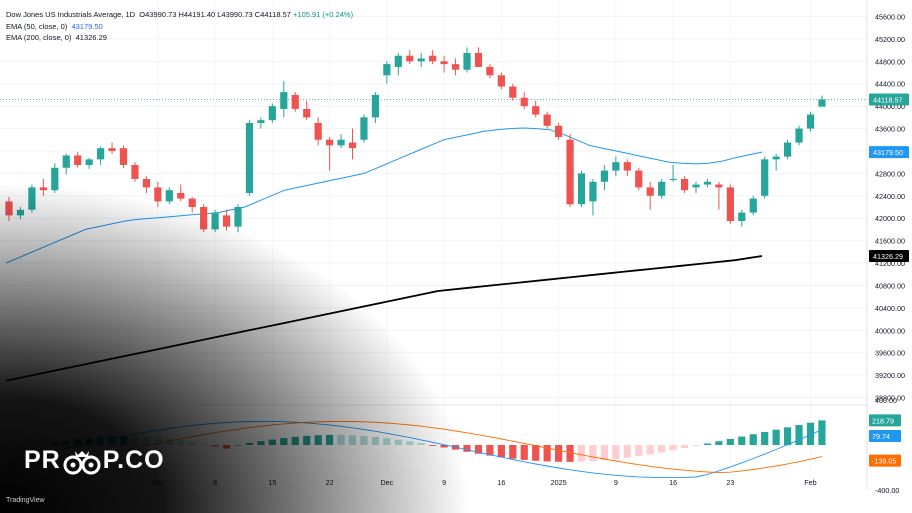  What do you see at coordinates (157, 482) in the screenshot?
I see `x-tick-label: Nov` at bounding box center [157, 482].